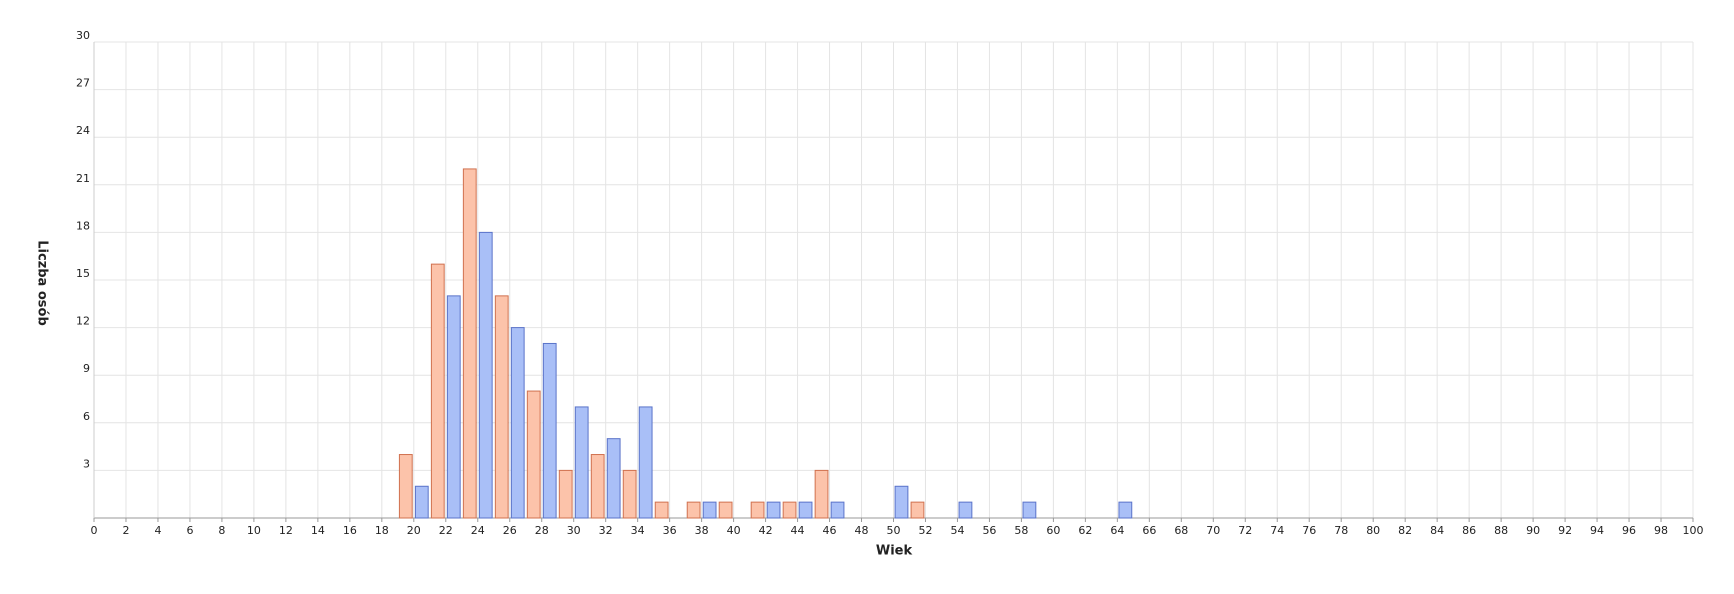 The image size is (1734, 594). I want to click on x-tick-label: 98, so click(1661, 530).